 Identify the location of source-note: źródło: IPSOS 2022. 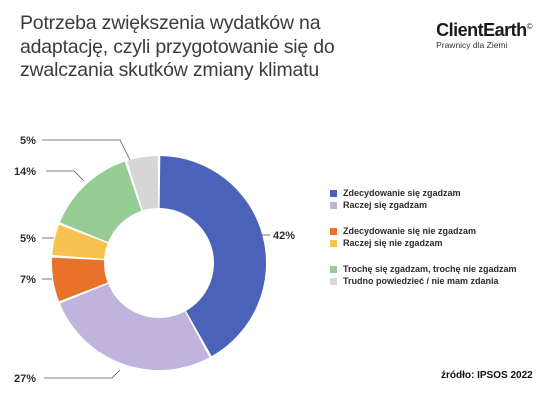
(487, 375).